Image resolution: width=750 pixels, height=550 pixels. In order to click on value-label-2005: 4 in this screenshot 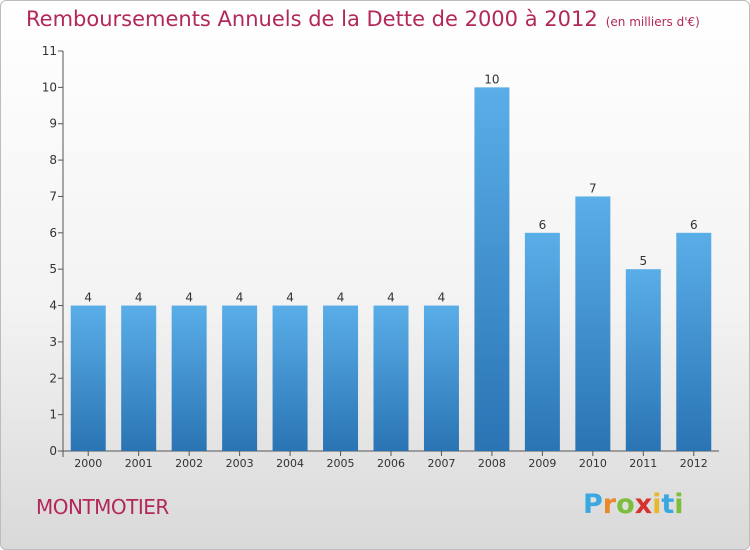, I will do `click(341, 298)`.